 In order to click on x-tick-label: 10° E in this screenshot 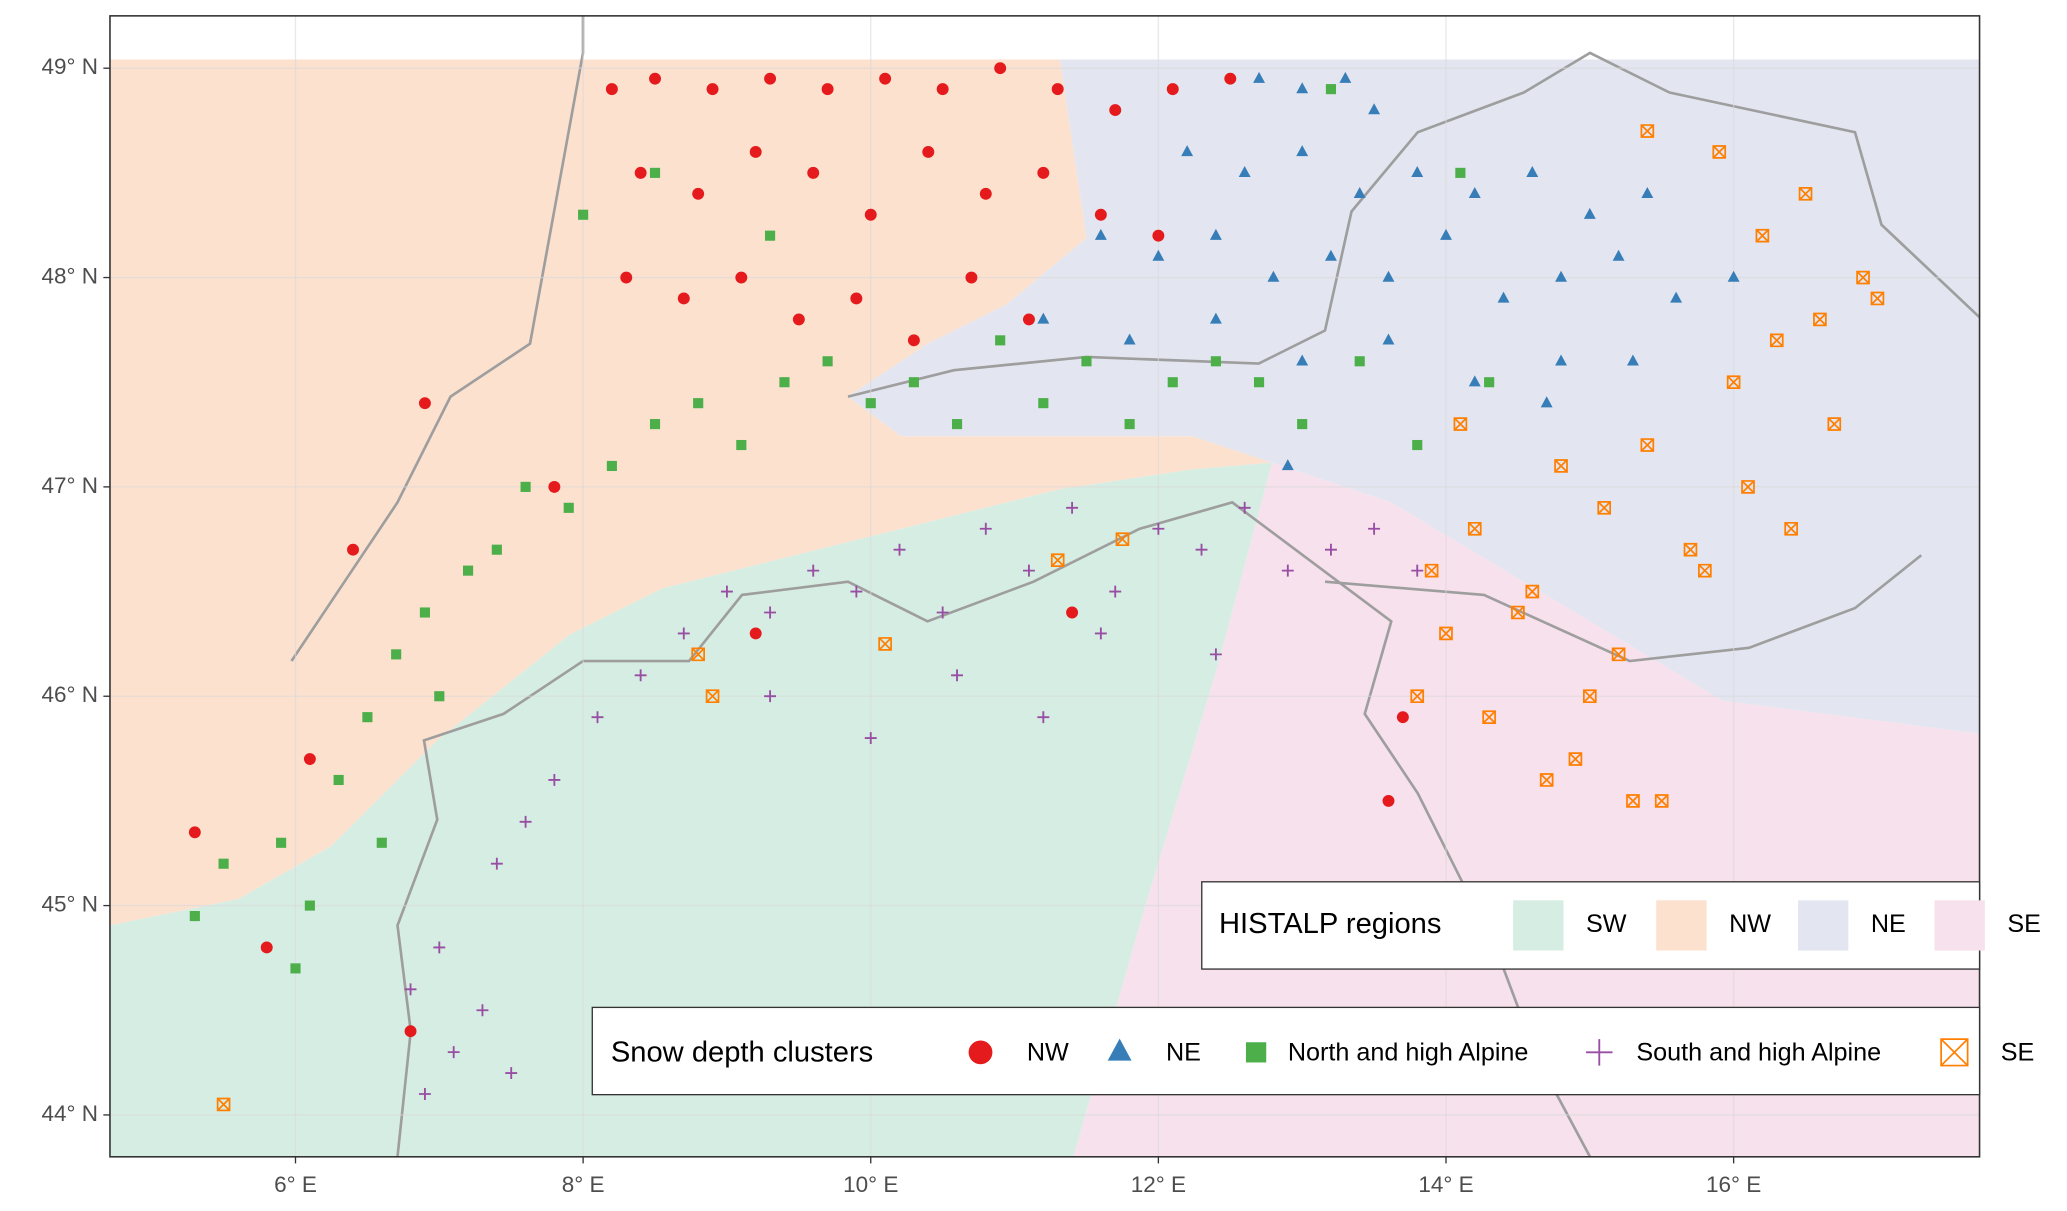, I will do `click(870, 1184)`.